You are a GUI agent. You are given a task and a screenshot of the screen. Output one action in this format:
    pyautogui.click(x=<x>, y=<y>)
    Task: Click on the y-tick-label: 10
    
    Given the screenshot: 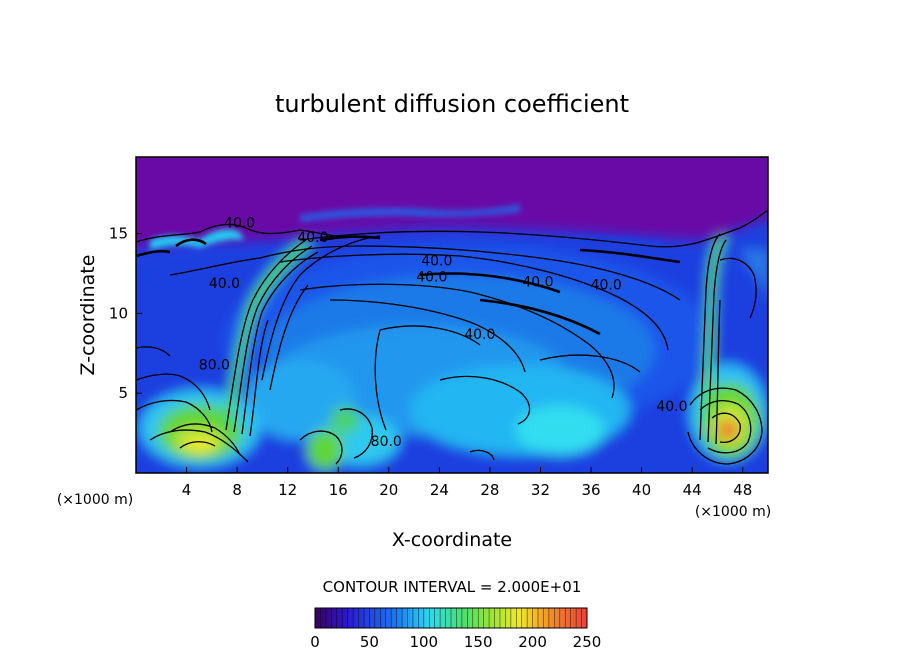 What is the action you would take?
    pyautogui.click(x=118, y=313)
    